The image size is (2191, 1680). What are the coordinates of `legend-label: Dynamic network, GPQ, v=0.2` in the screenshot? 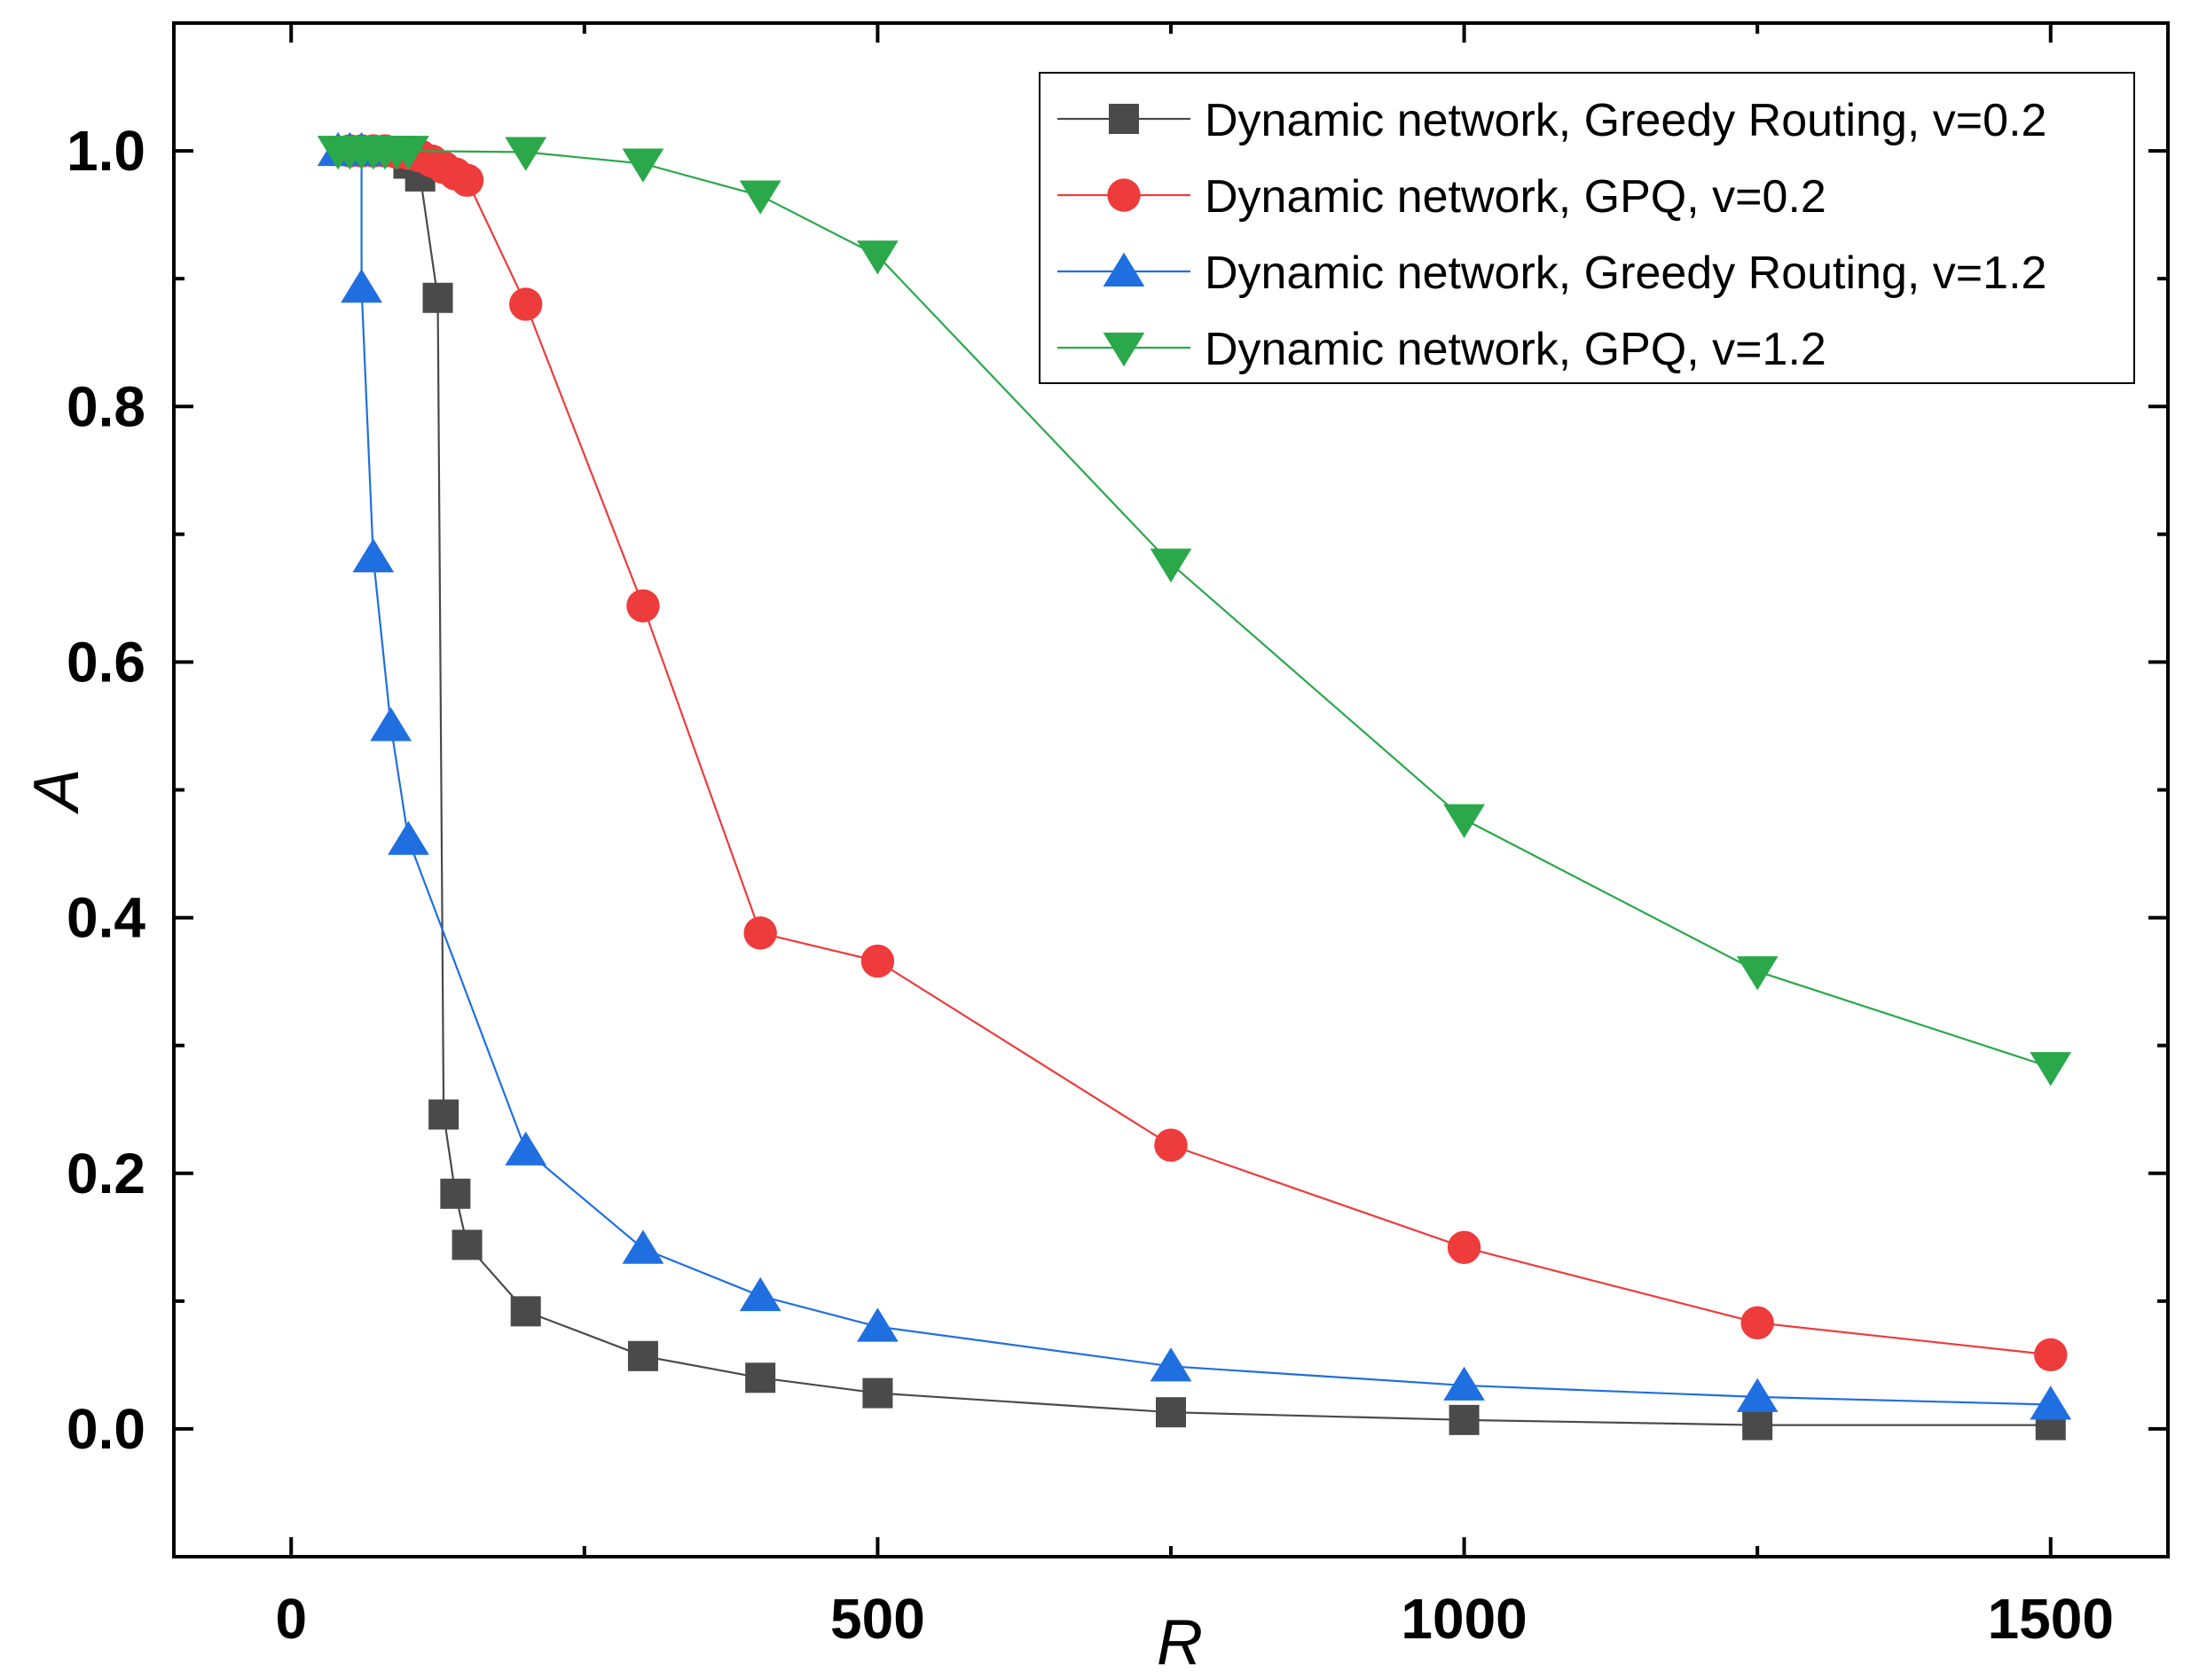 It's located at (1516, 197).